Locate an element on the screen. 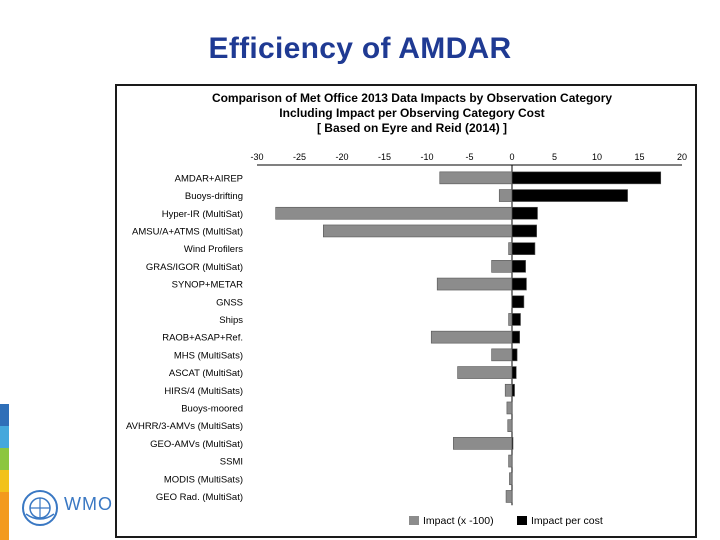 The height and width of the screenshot is (540, 720). category-label: GRAS/IGOR (MultiSat) is located at coordinates (194, 267).